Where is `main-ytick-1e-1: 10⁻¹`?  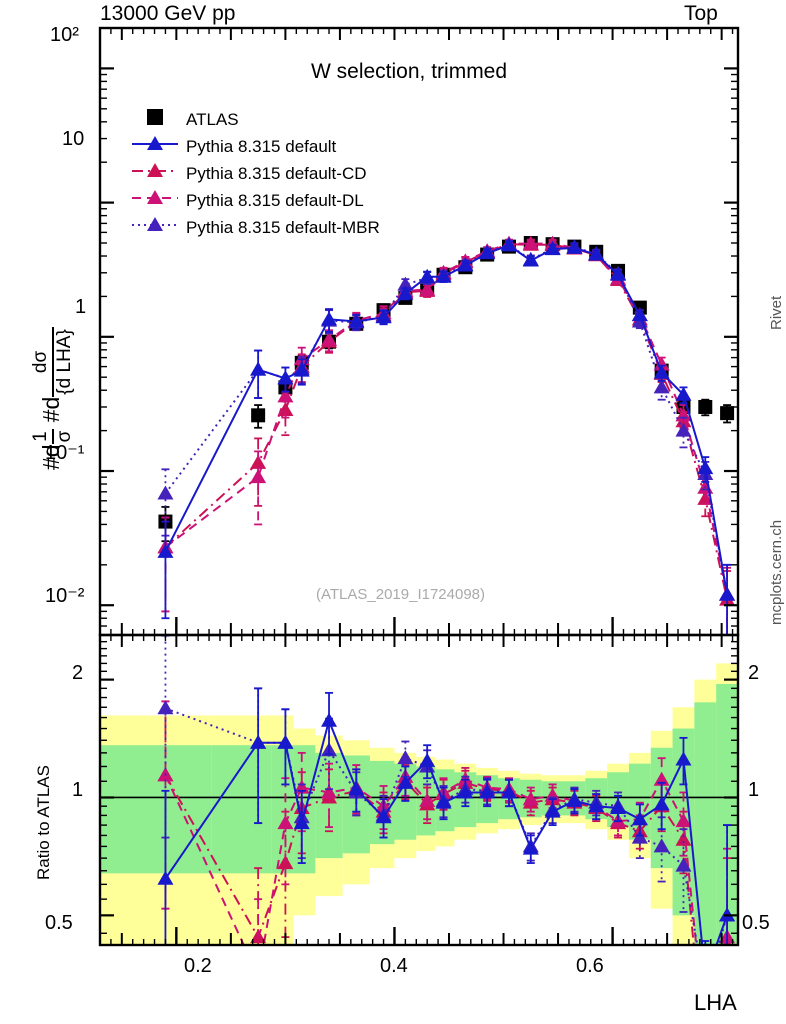
main-ytick-1e-1: 10⁻¹ is located at coordinates (65, 453).